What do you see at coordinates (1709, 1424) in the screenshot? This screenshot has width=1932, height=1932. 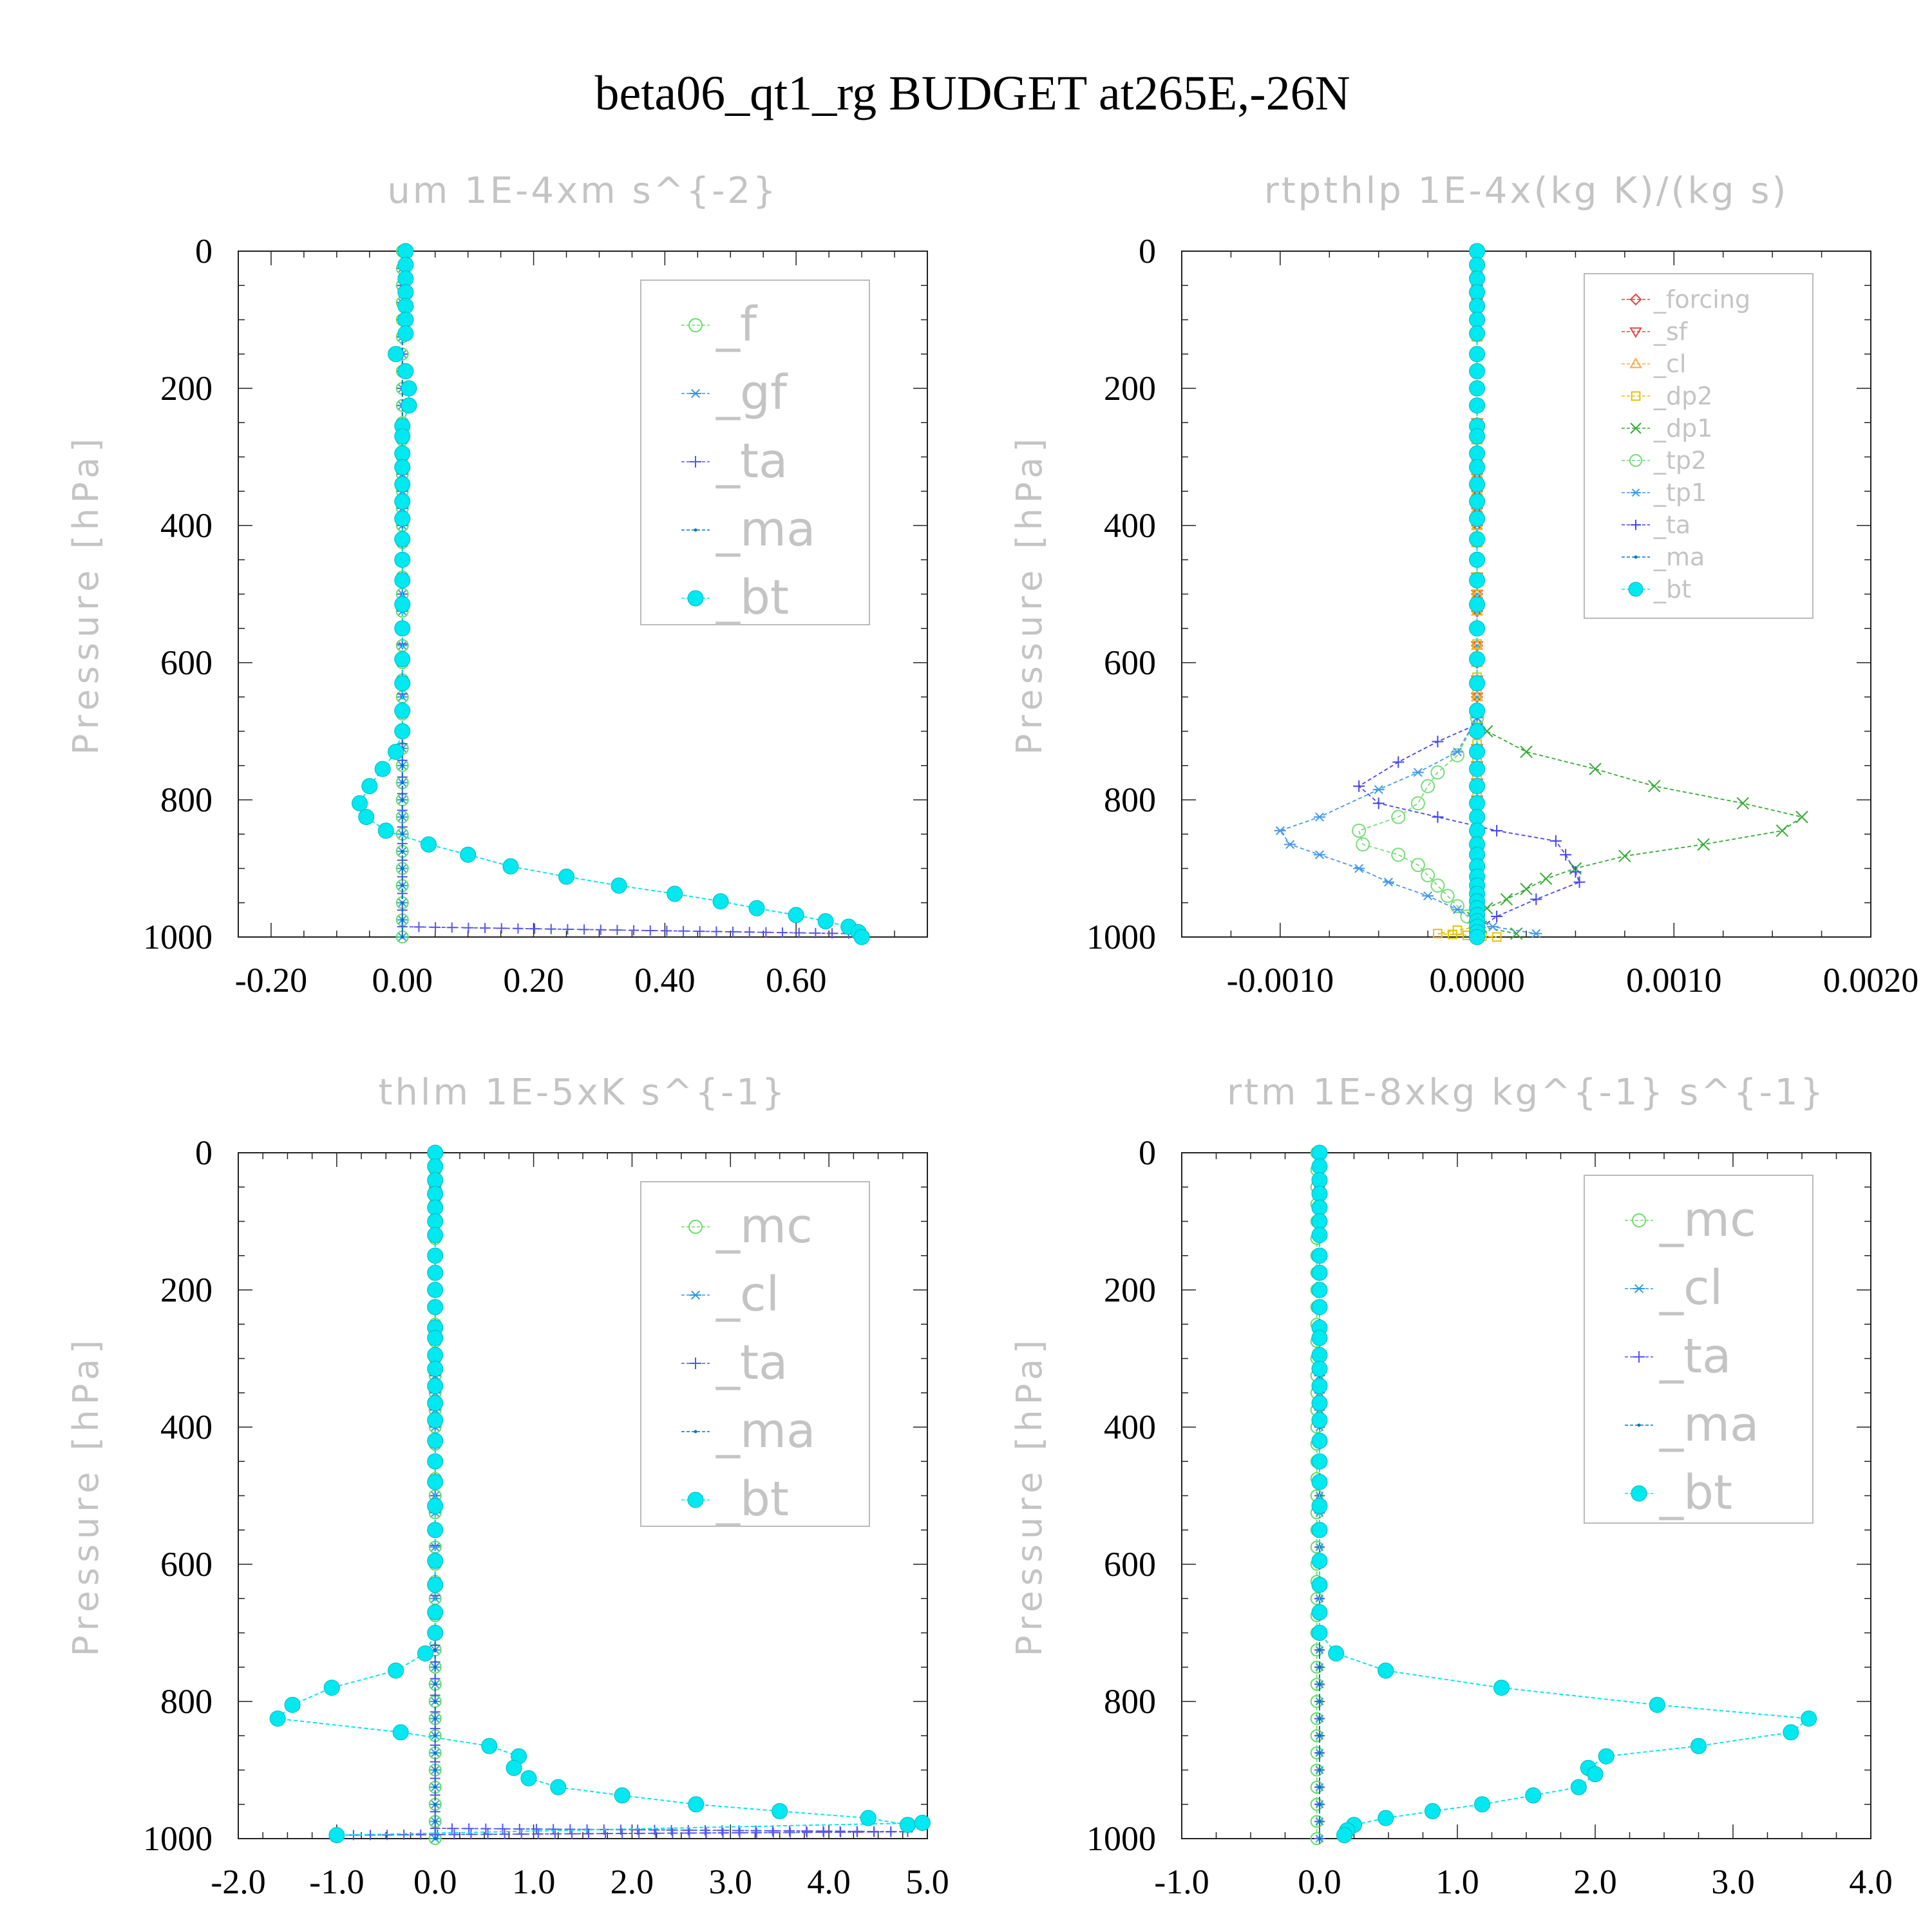 I see `legend-label: _ma` at bounding box center [1709, 1424].